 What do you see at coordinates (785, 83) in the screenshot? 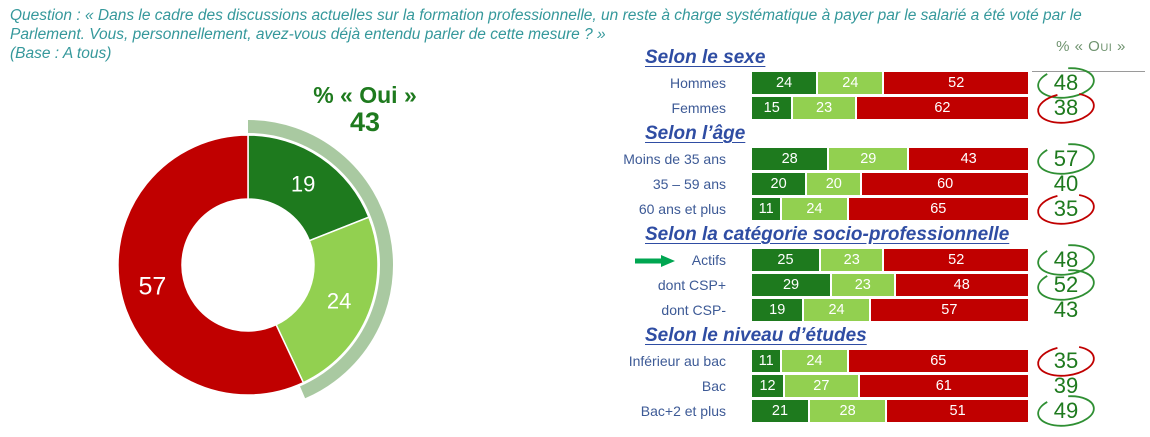
I see `bar-segment-dark-green: 24` at bounding box center [785, 83].